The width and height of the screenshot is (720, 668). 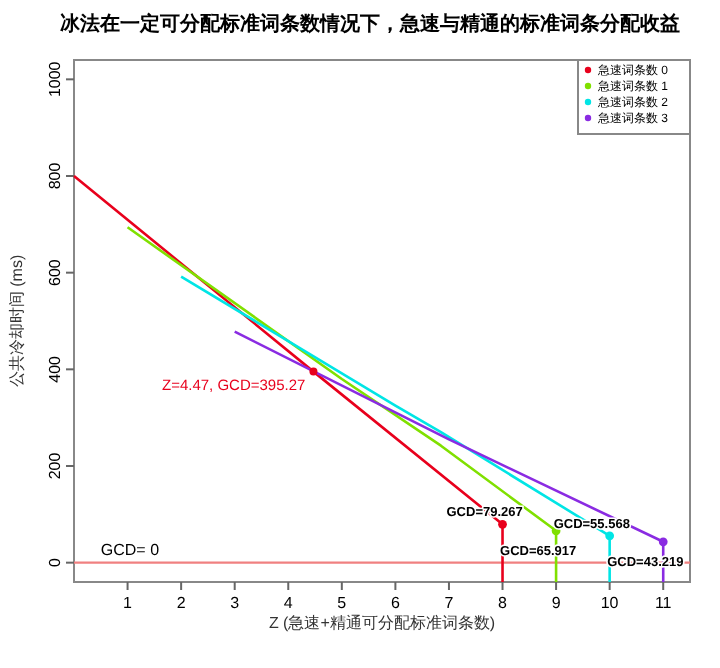 What do you see at coordinates (55, 175) in the screenshot?
I see `y-tick-label: 800` at bounding box center [55, 175].